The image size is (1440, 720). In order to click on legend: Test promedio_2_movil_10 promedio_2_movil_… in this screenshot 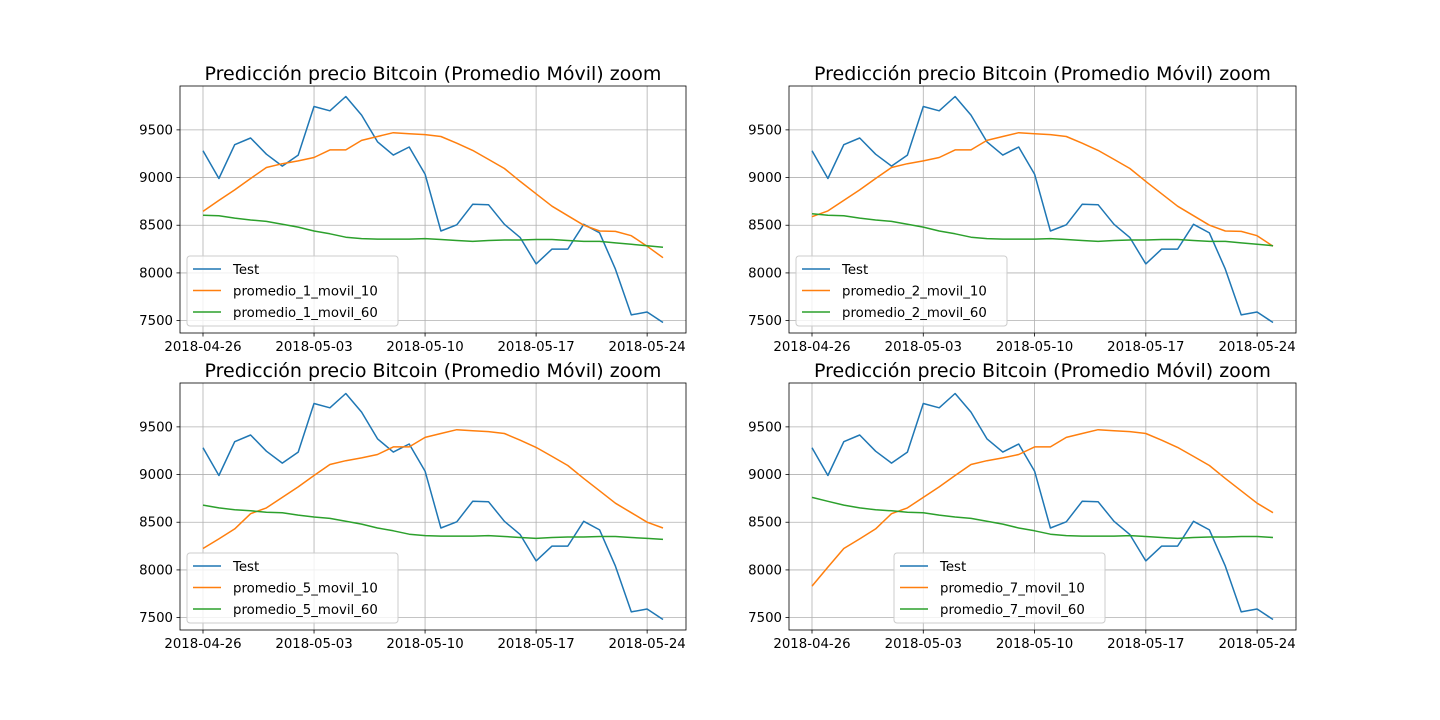, I will do `click(901, 291)`.